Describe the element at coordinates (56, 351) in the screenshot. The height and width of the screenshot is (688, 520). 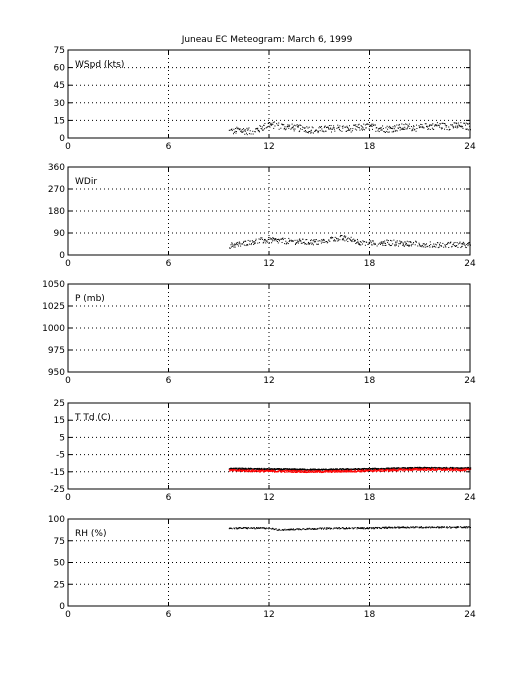
I see `pres-ytick-label: 975` at that location.